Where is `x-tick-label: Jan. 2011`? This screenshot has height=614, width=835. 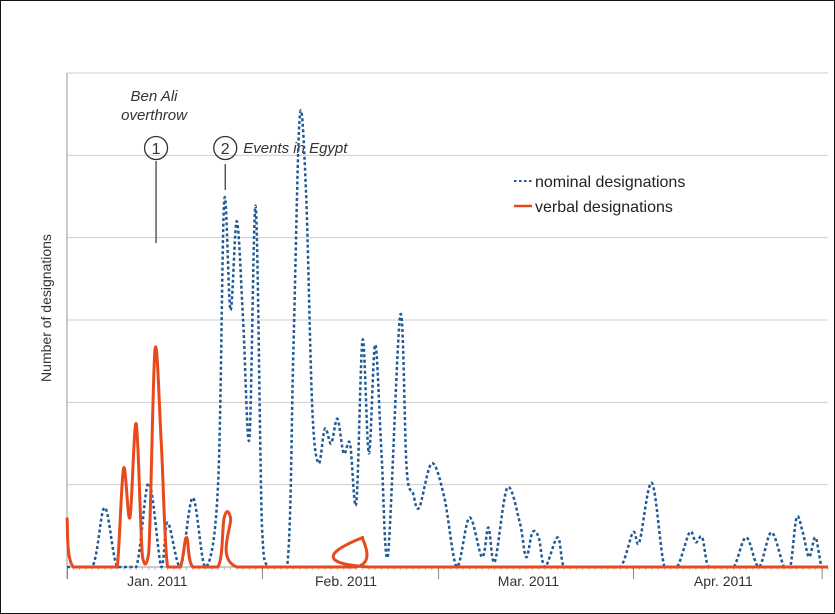 x-tick-label: Jan. 2011 is located at coordinates (157, 581).